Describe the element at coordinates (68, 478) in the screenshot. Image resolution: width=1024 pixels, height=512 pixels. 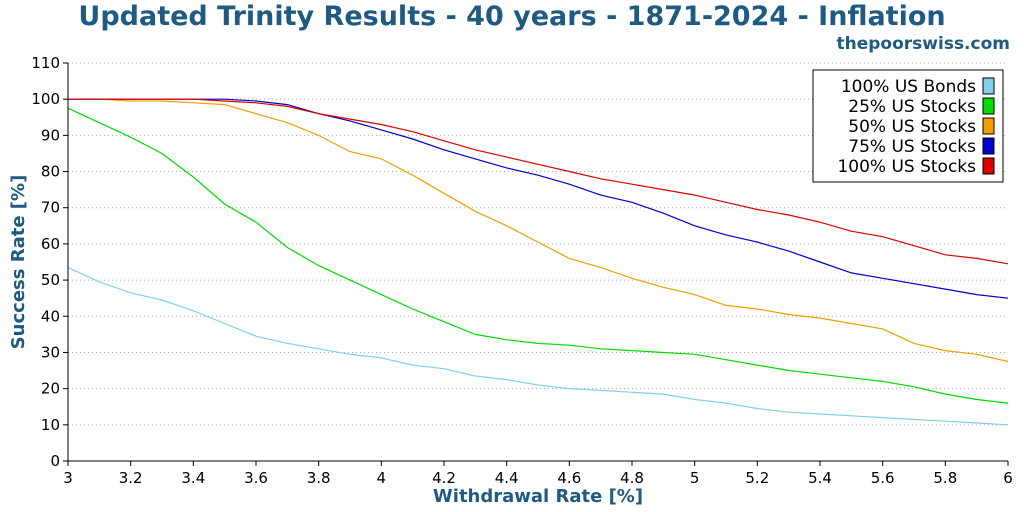
I see `x-tick-label: 3` at that location.